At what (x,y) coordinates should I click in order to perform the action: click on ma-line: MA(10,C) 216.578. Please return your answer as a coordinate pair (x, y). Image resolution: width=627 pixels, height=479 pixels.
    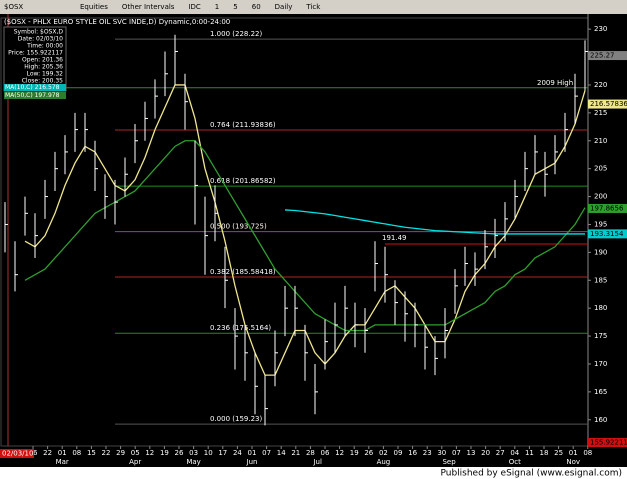
    Looking at the image, I should click on (32, 87).